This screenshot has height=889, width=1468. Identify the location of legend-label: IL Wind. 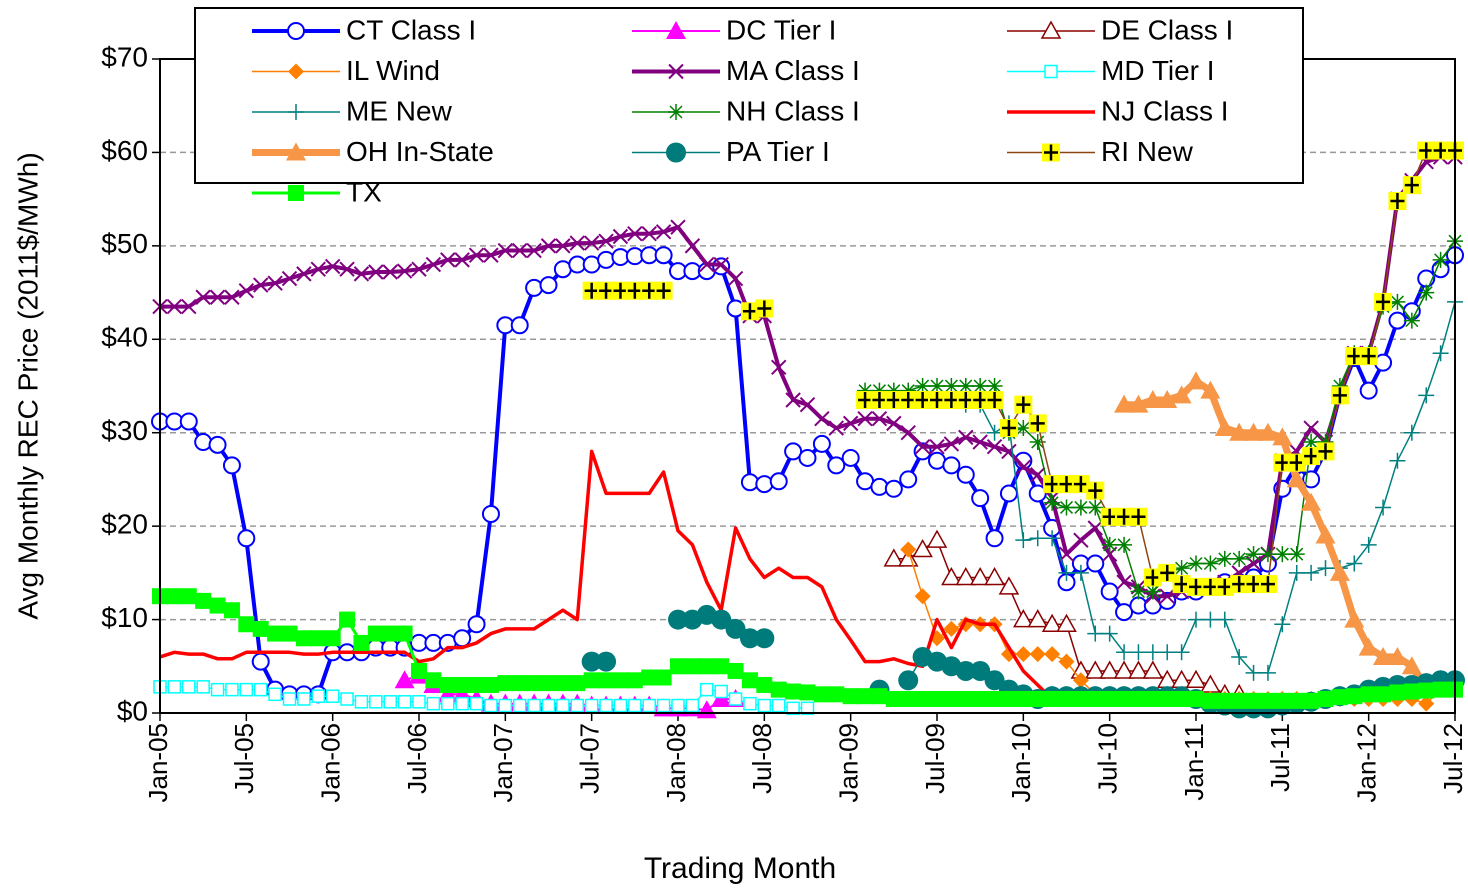
(393, 70).